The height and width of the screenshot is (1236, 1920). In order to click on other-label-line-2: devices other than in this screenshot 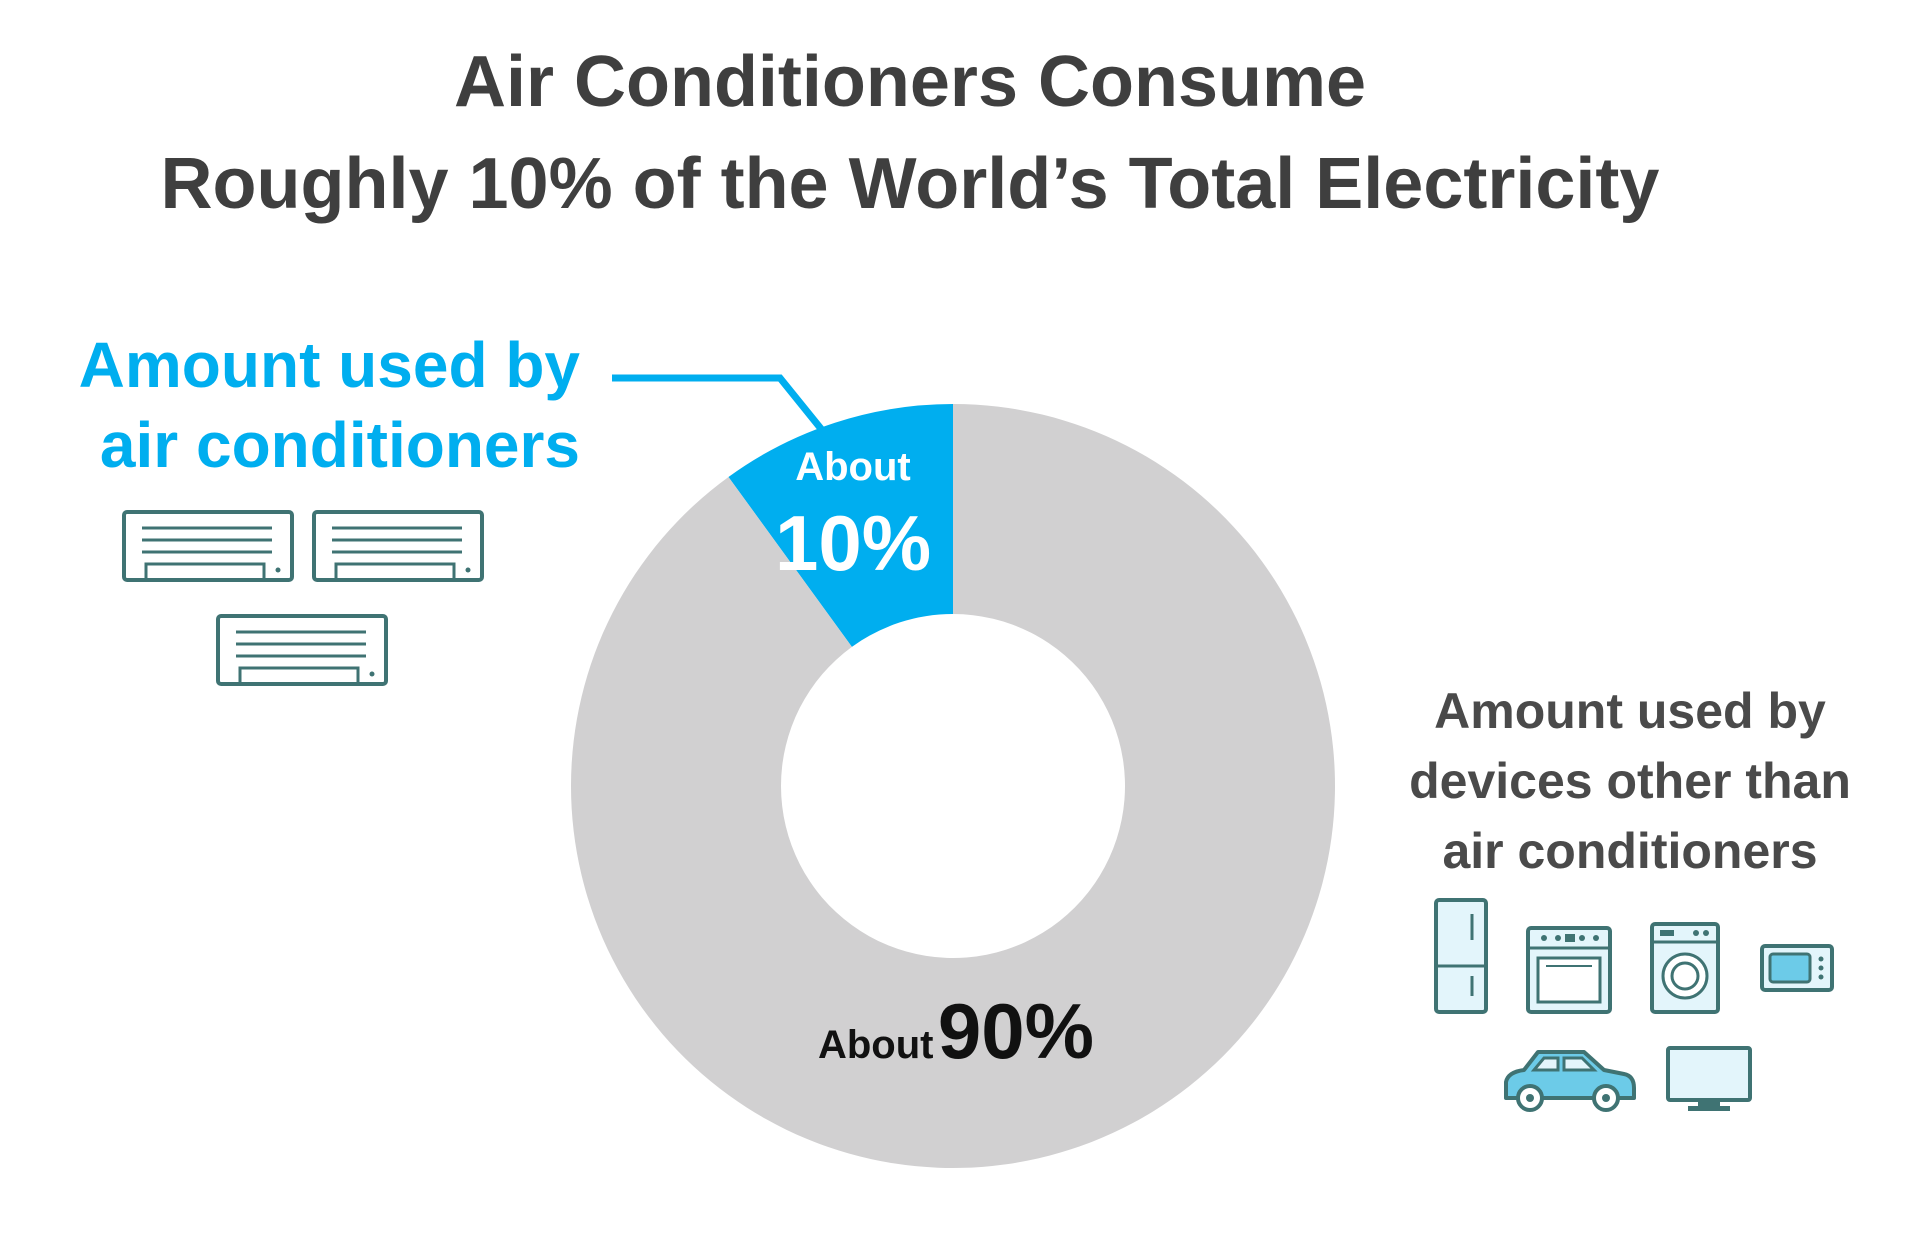, I will do `click(1630, 781)`.